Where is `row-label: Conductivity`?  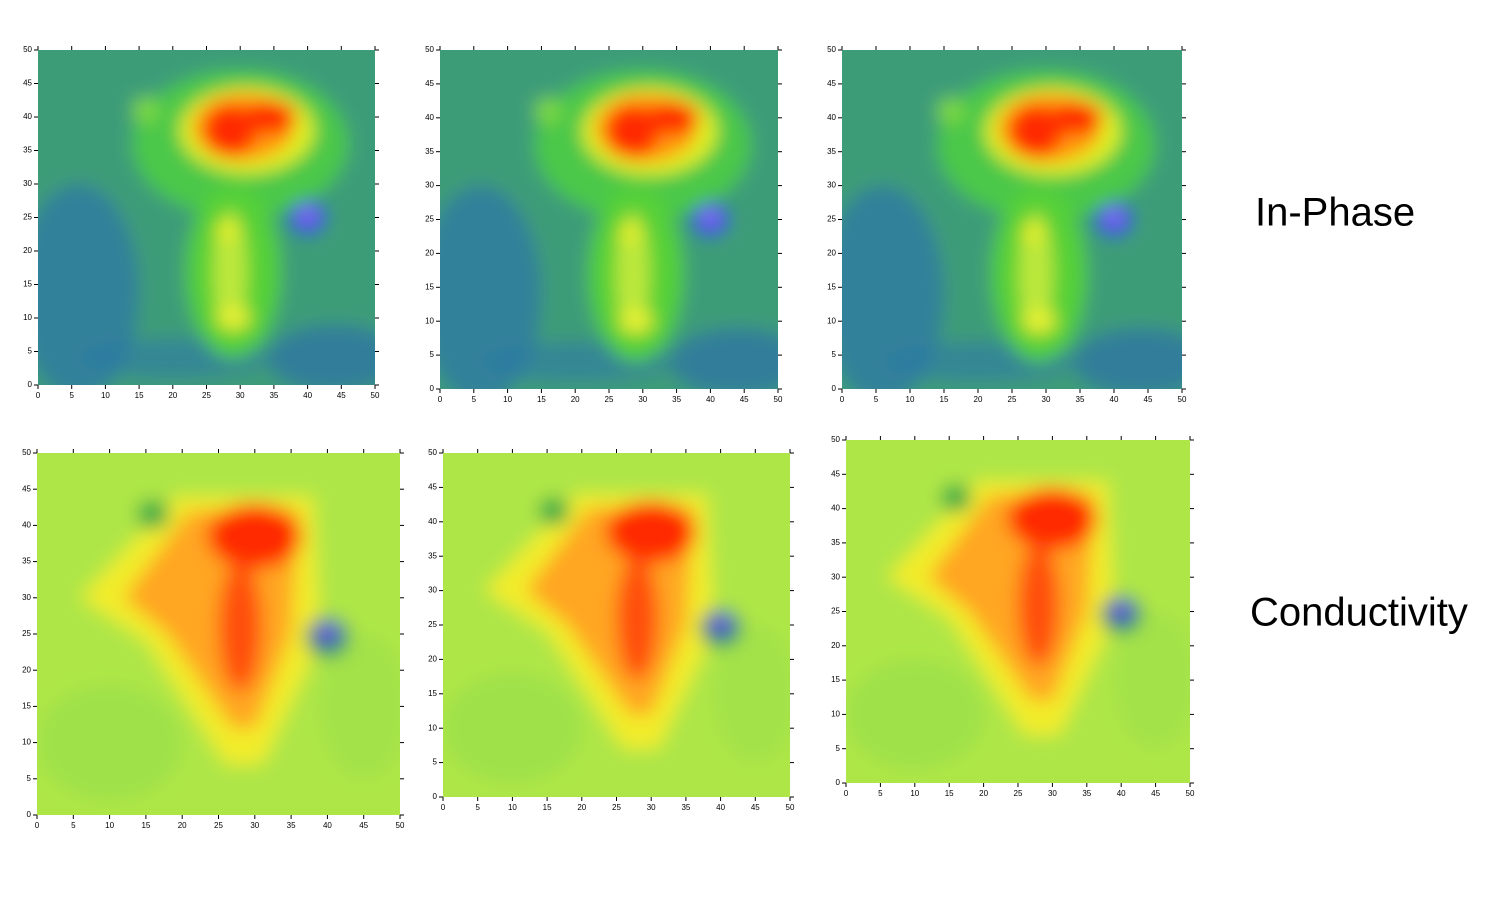
row-label: Conductivity is located at coordinates (1359, 613).